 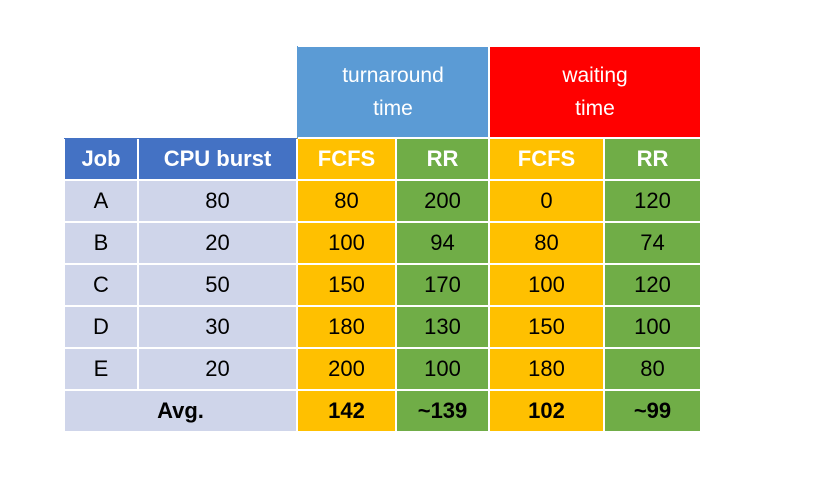 I want to click on cpu-burst-cell: 30, so click(x=217, y=327).